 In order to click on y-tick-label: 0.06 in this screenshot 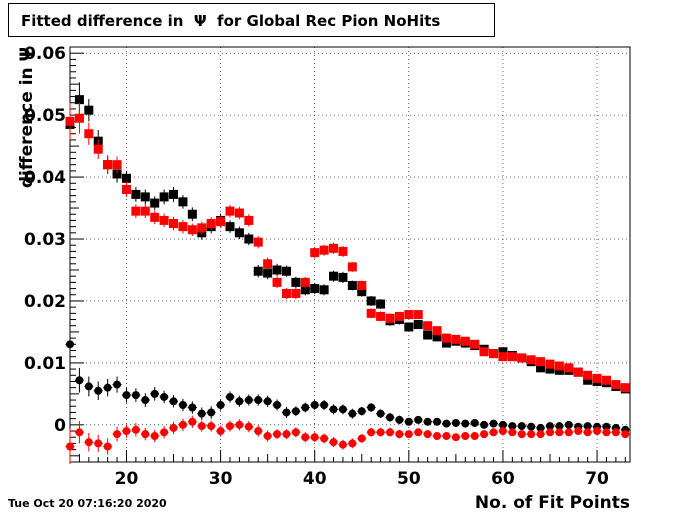, I will do `click(45, 54)`.